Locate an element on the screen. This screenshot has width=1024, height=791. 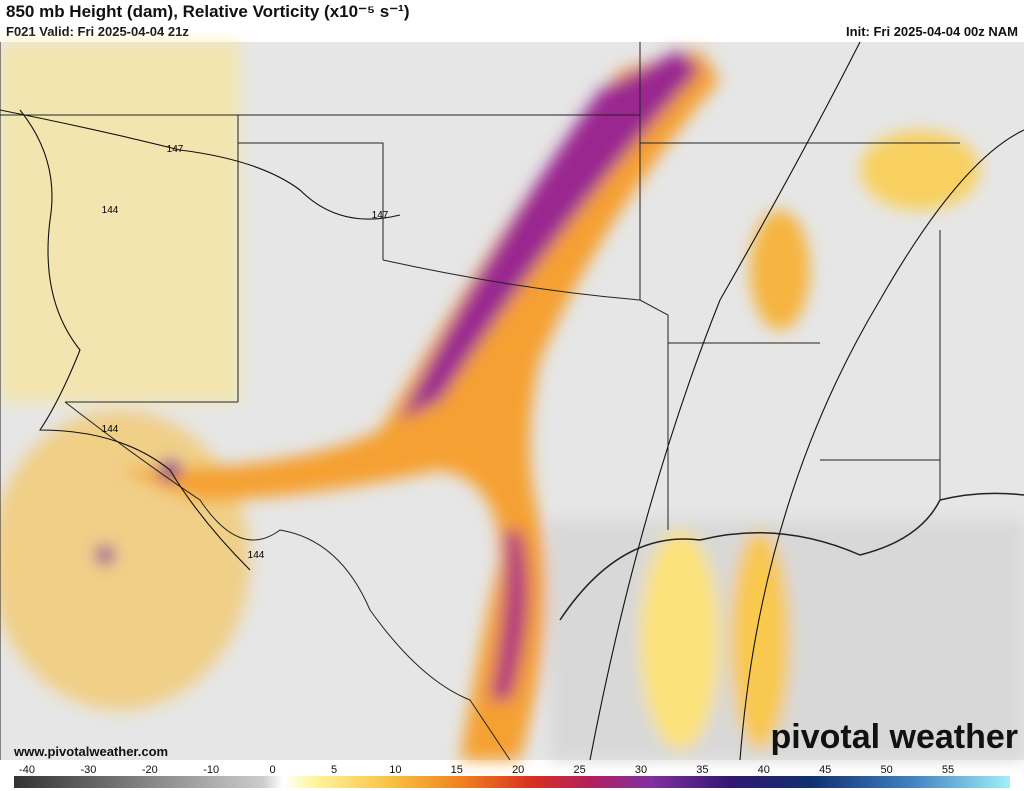
colorbar-tick-label: 40 is located at coordinates (764, 770).